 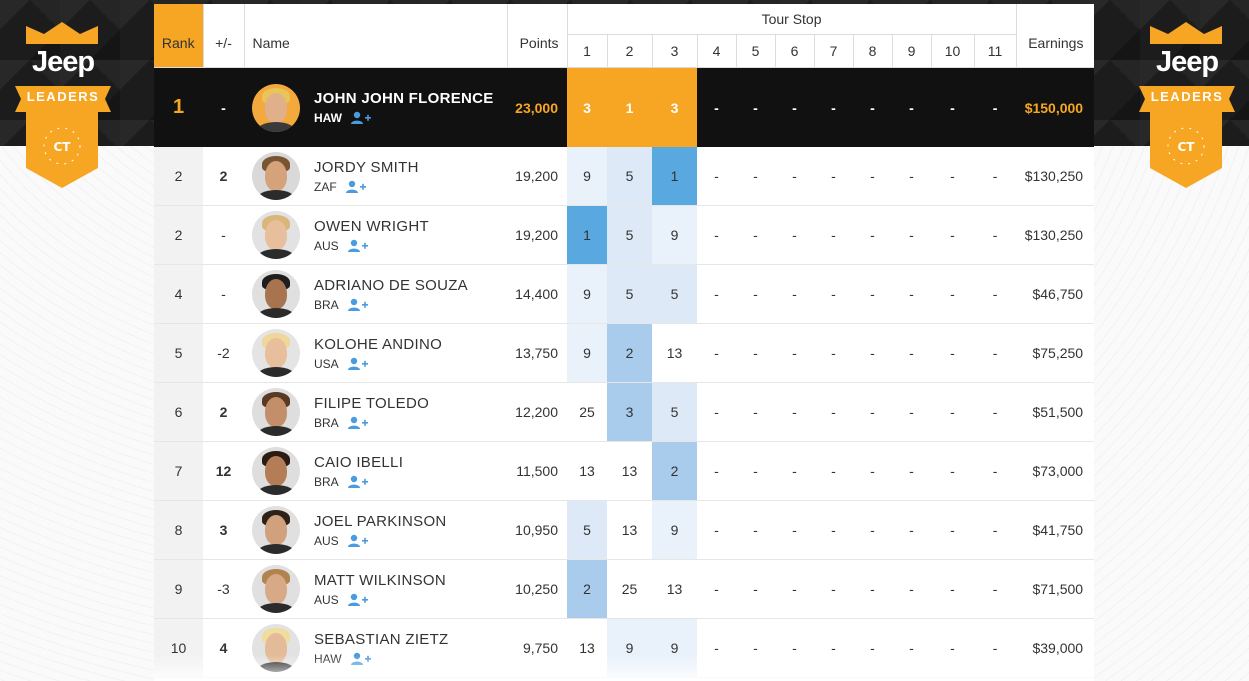 What do you see at coordinates (872, 51) in the screenshot?
I see `column-header-stop-8: 8` at bounding box center [872, 51].